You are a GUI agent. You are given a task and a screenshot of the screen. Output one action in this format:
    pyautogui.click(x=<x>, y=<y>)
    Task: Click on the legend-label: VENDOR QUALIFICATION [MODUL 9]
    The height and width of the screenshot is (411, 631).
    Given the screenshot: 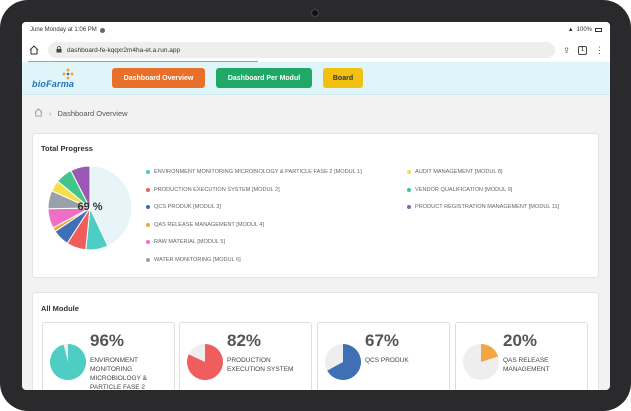 What is the action you would take?
    pyautogui.click(x=464, y=189)
    